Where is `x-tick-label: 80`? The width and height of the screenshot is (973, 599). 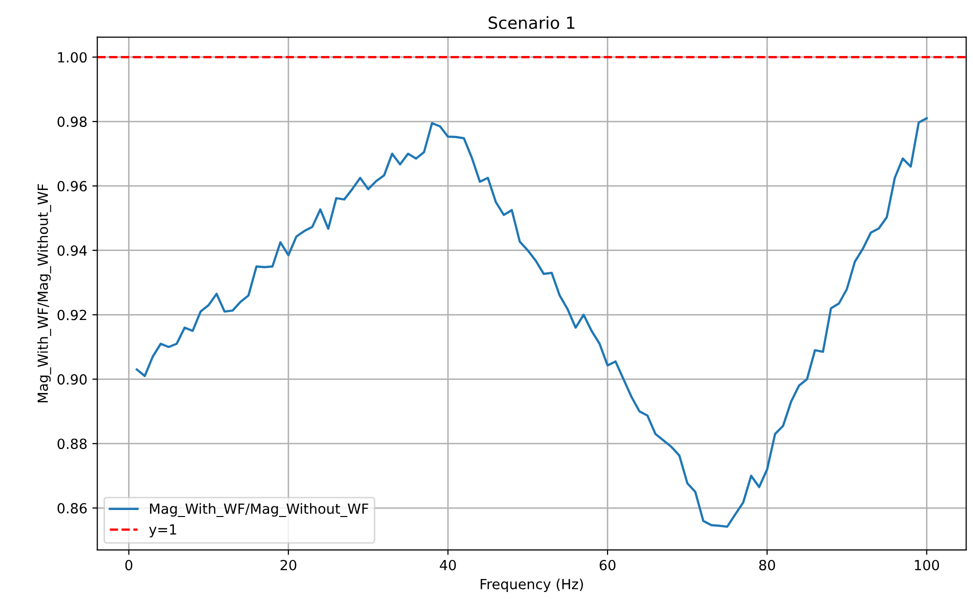
x-tick-label: 80 is located at coordinates (767, 565).